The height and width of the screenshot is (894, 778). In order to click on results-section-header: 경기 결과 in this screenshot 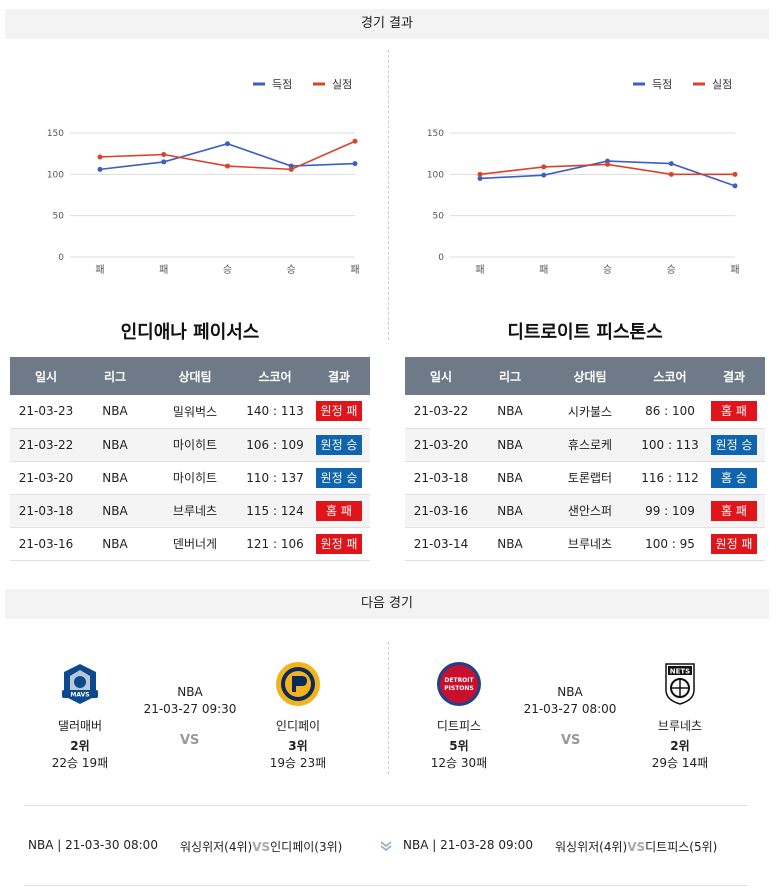, I will do `click(387, 24)`.